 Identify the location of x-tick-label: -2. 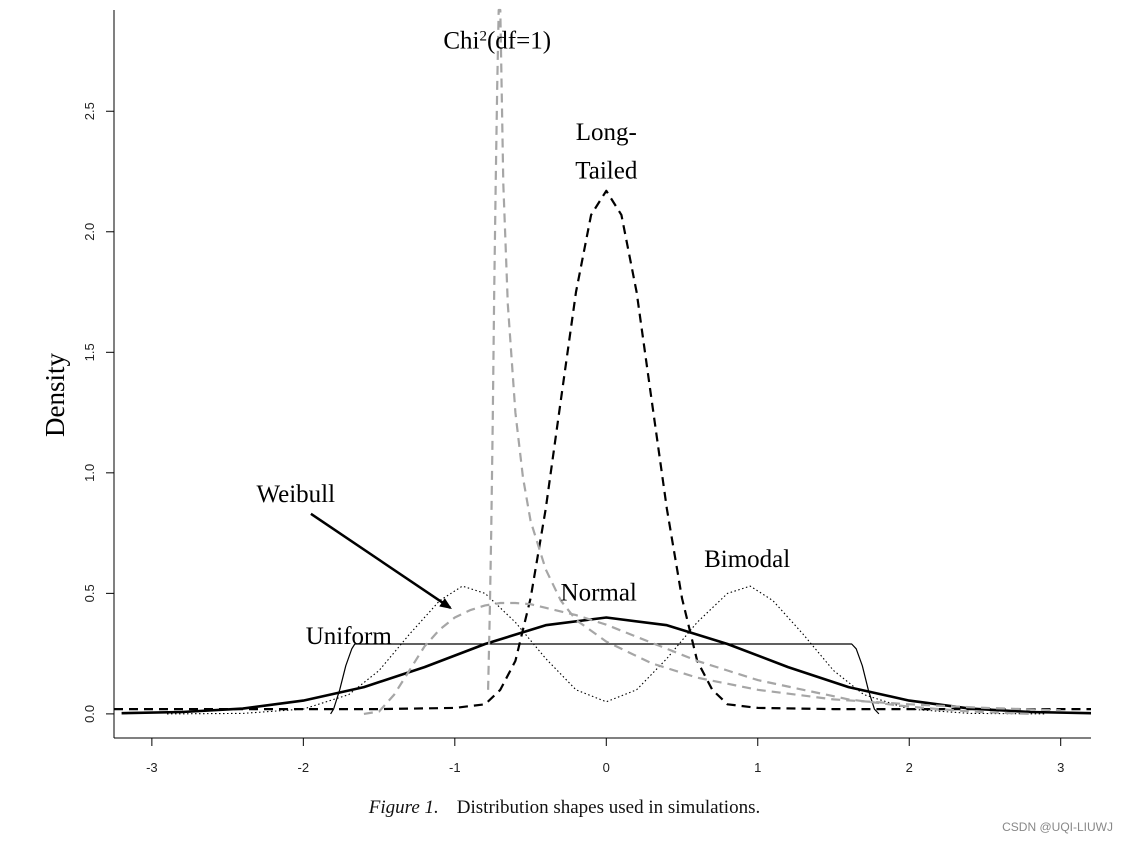
(304, 767).